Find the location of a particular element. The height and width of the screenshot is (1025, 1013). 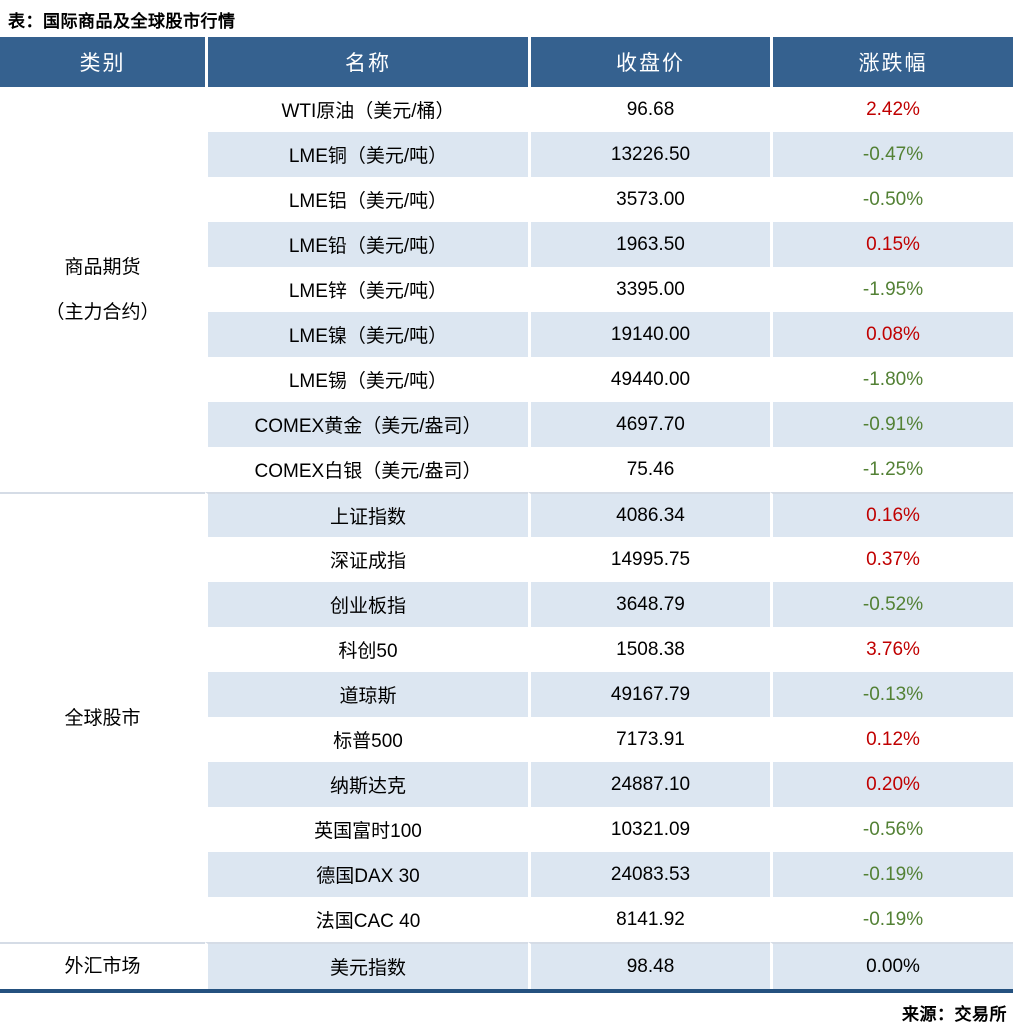

close-price-cell: 4697.70 is located at coordinates (649, 424).